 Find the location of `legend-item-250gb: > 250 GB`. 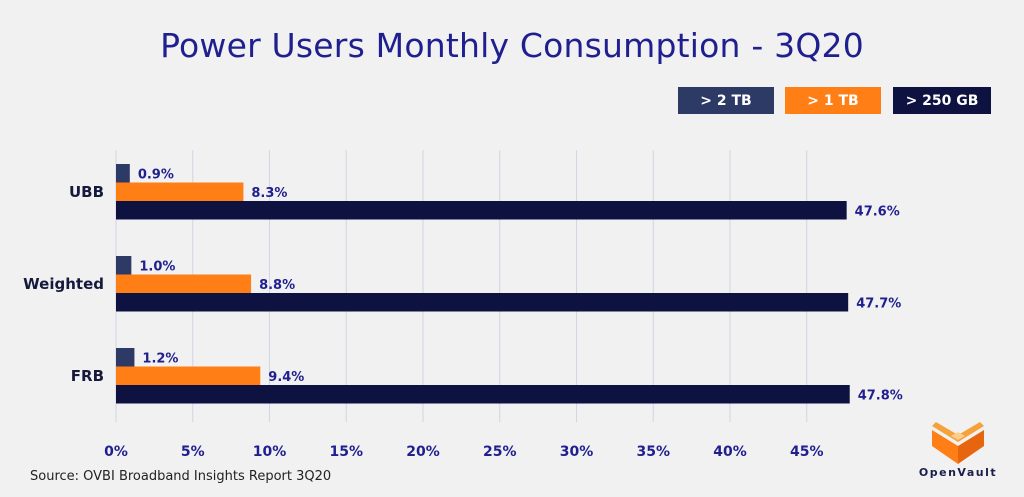

legend-item-250gb: > 250 GB is located at coordinates (942, 100).